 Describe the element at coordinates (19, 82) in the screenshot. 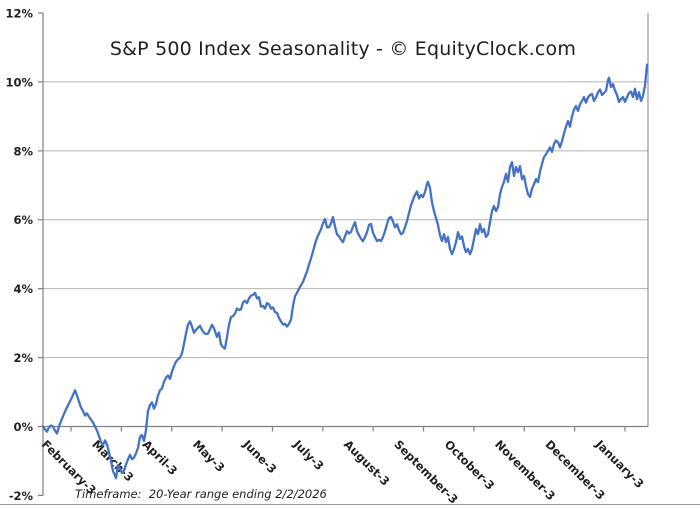

I see `y-axis-label: 10%` at that location.